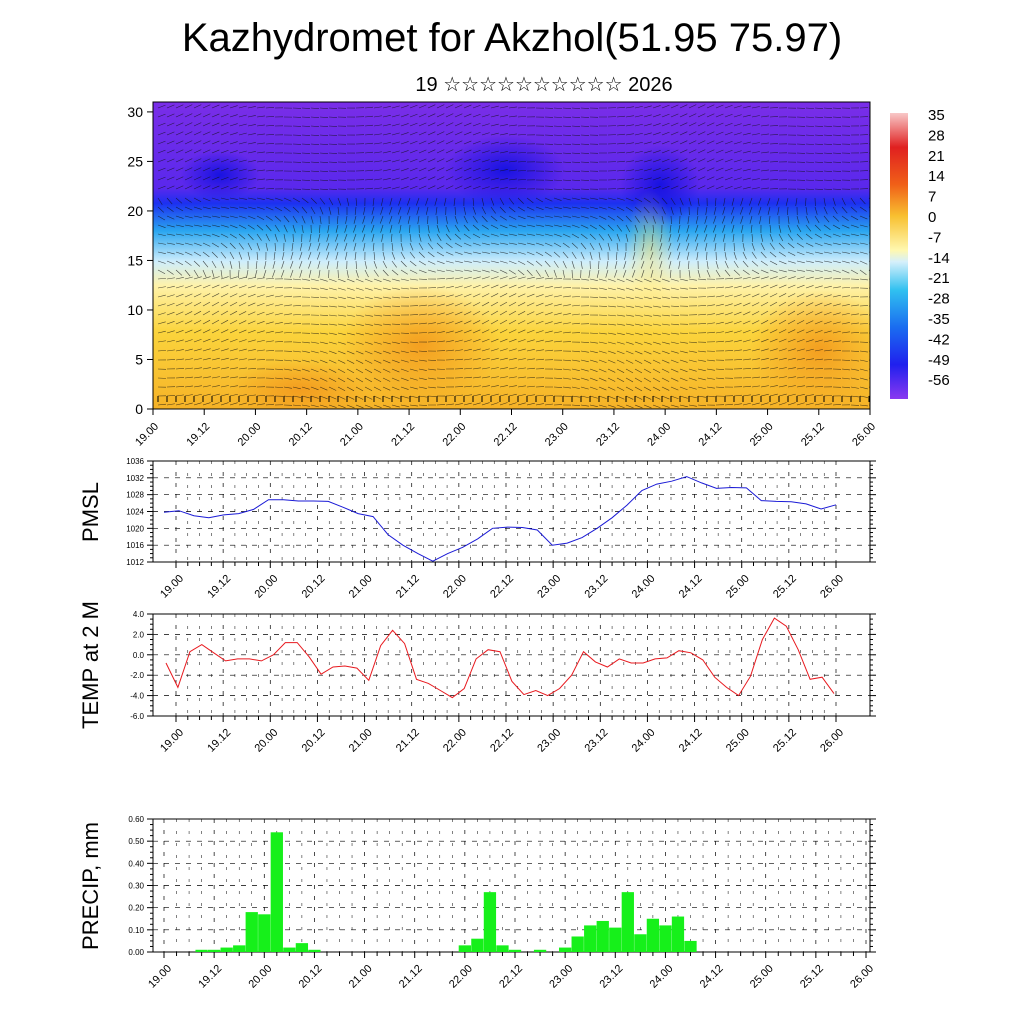 This screenshot has height=1024, width=1024. I want to click on x-tick-label: 23.00, so click(549, 587).